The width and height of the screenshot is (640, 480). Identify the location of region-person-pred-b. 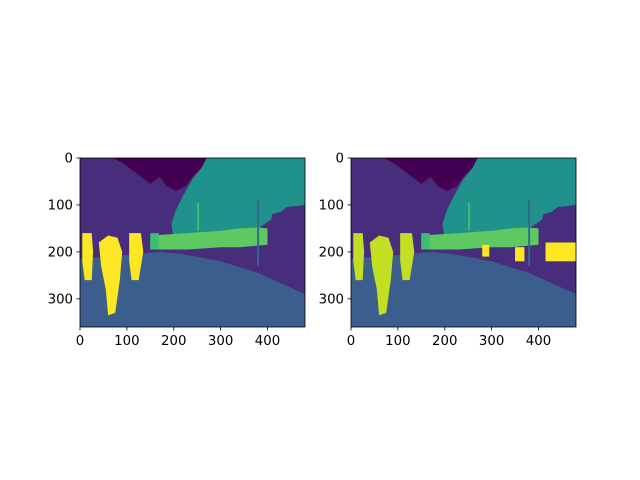
(520, 254).